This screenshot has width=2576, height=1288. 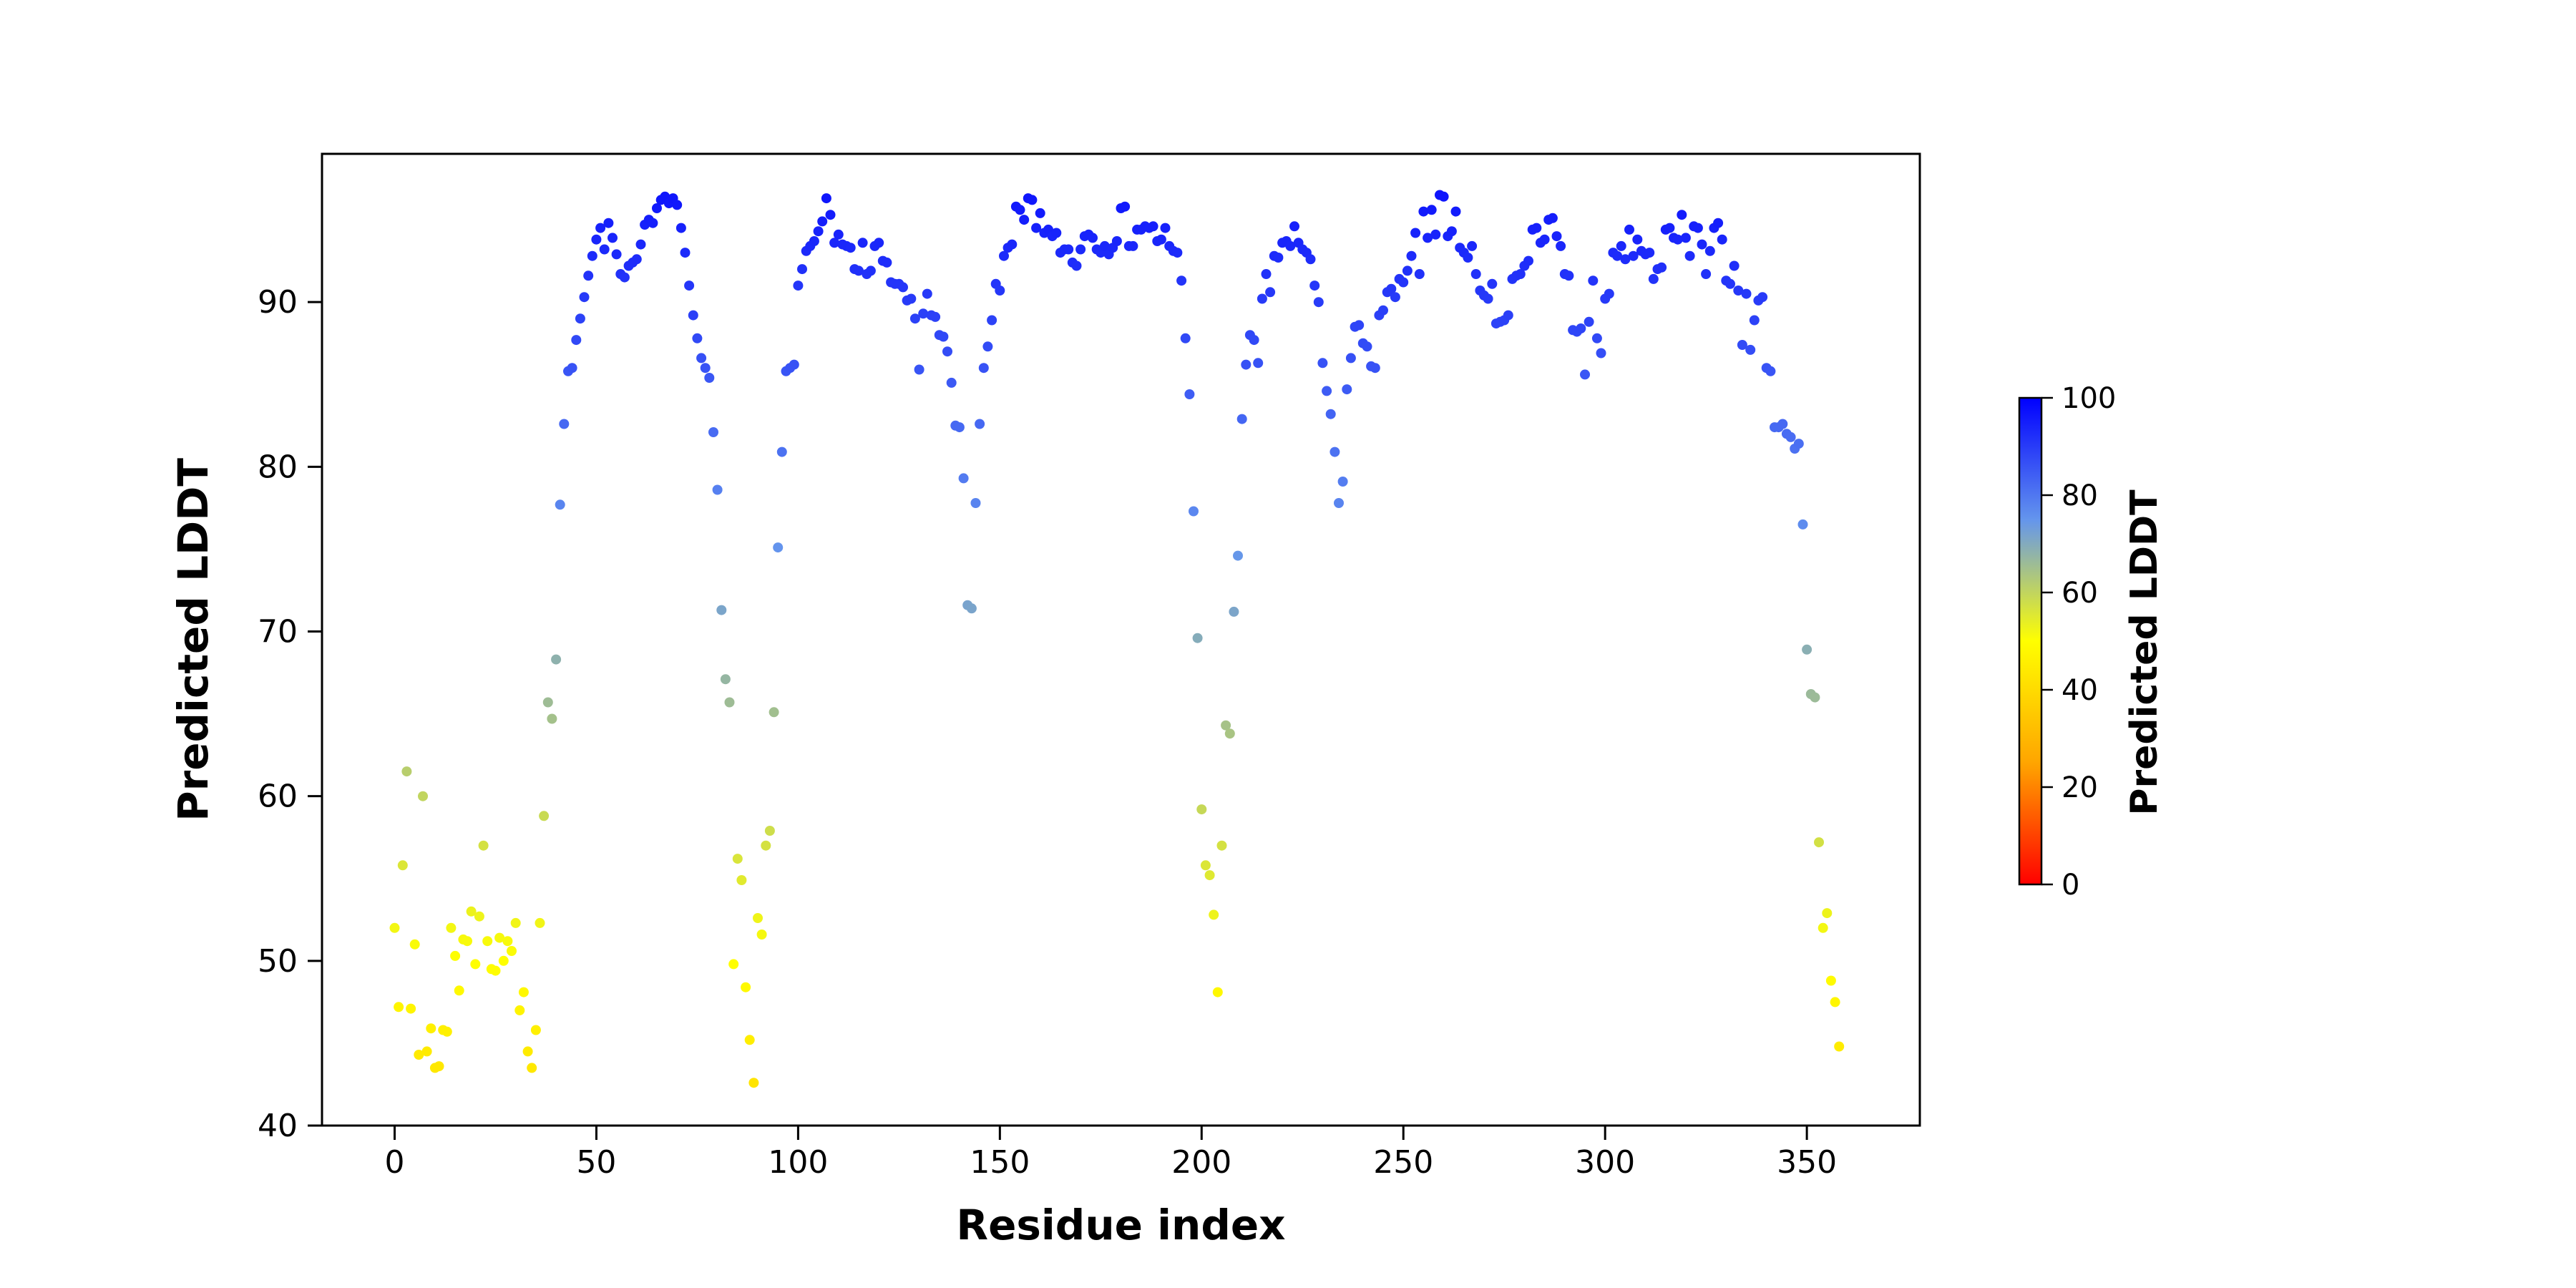 I want to click on x-axis-label: Residue index, so click(x=1121, y=1225).